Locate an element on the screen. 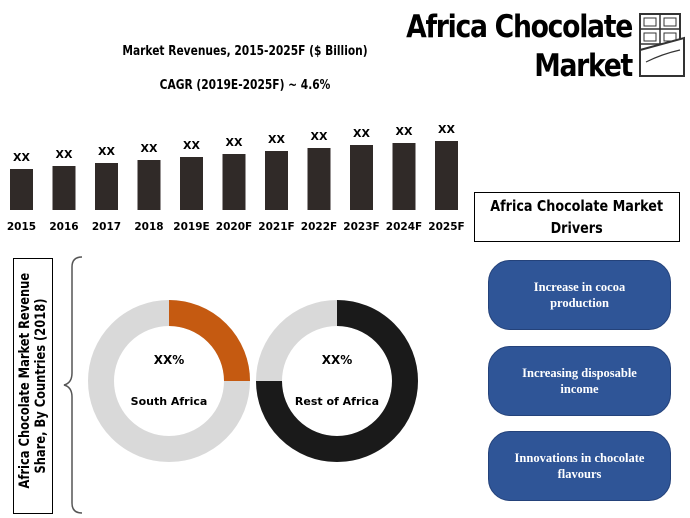 The height and width of the screenshot is (518, 690). donut-category-label: Rest of Africa is located at coordinates (337, 401).